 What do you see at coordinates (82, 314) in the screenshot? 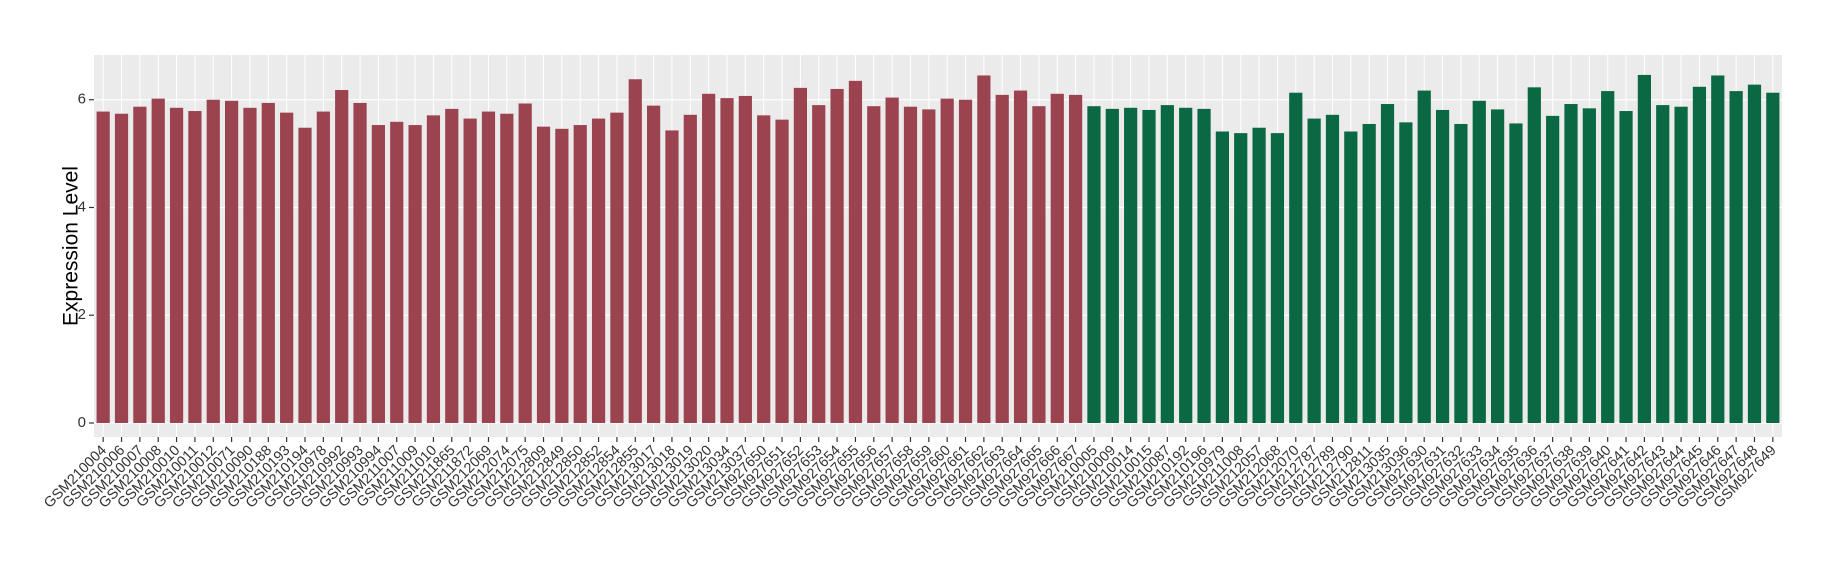
I see `y-tick-label: 2` at bounding box center [82, 314].